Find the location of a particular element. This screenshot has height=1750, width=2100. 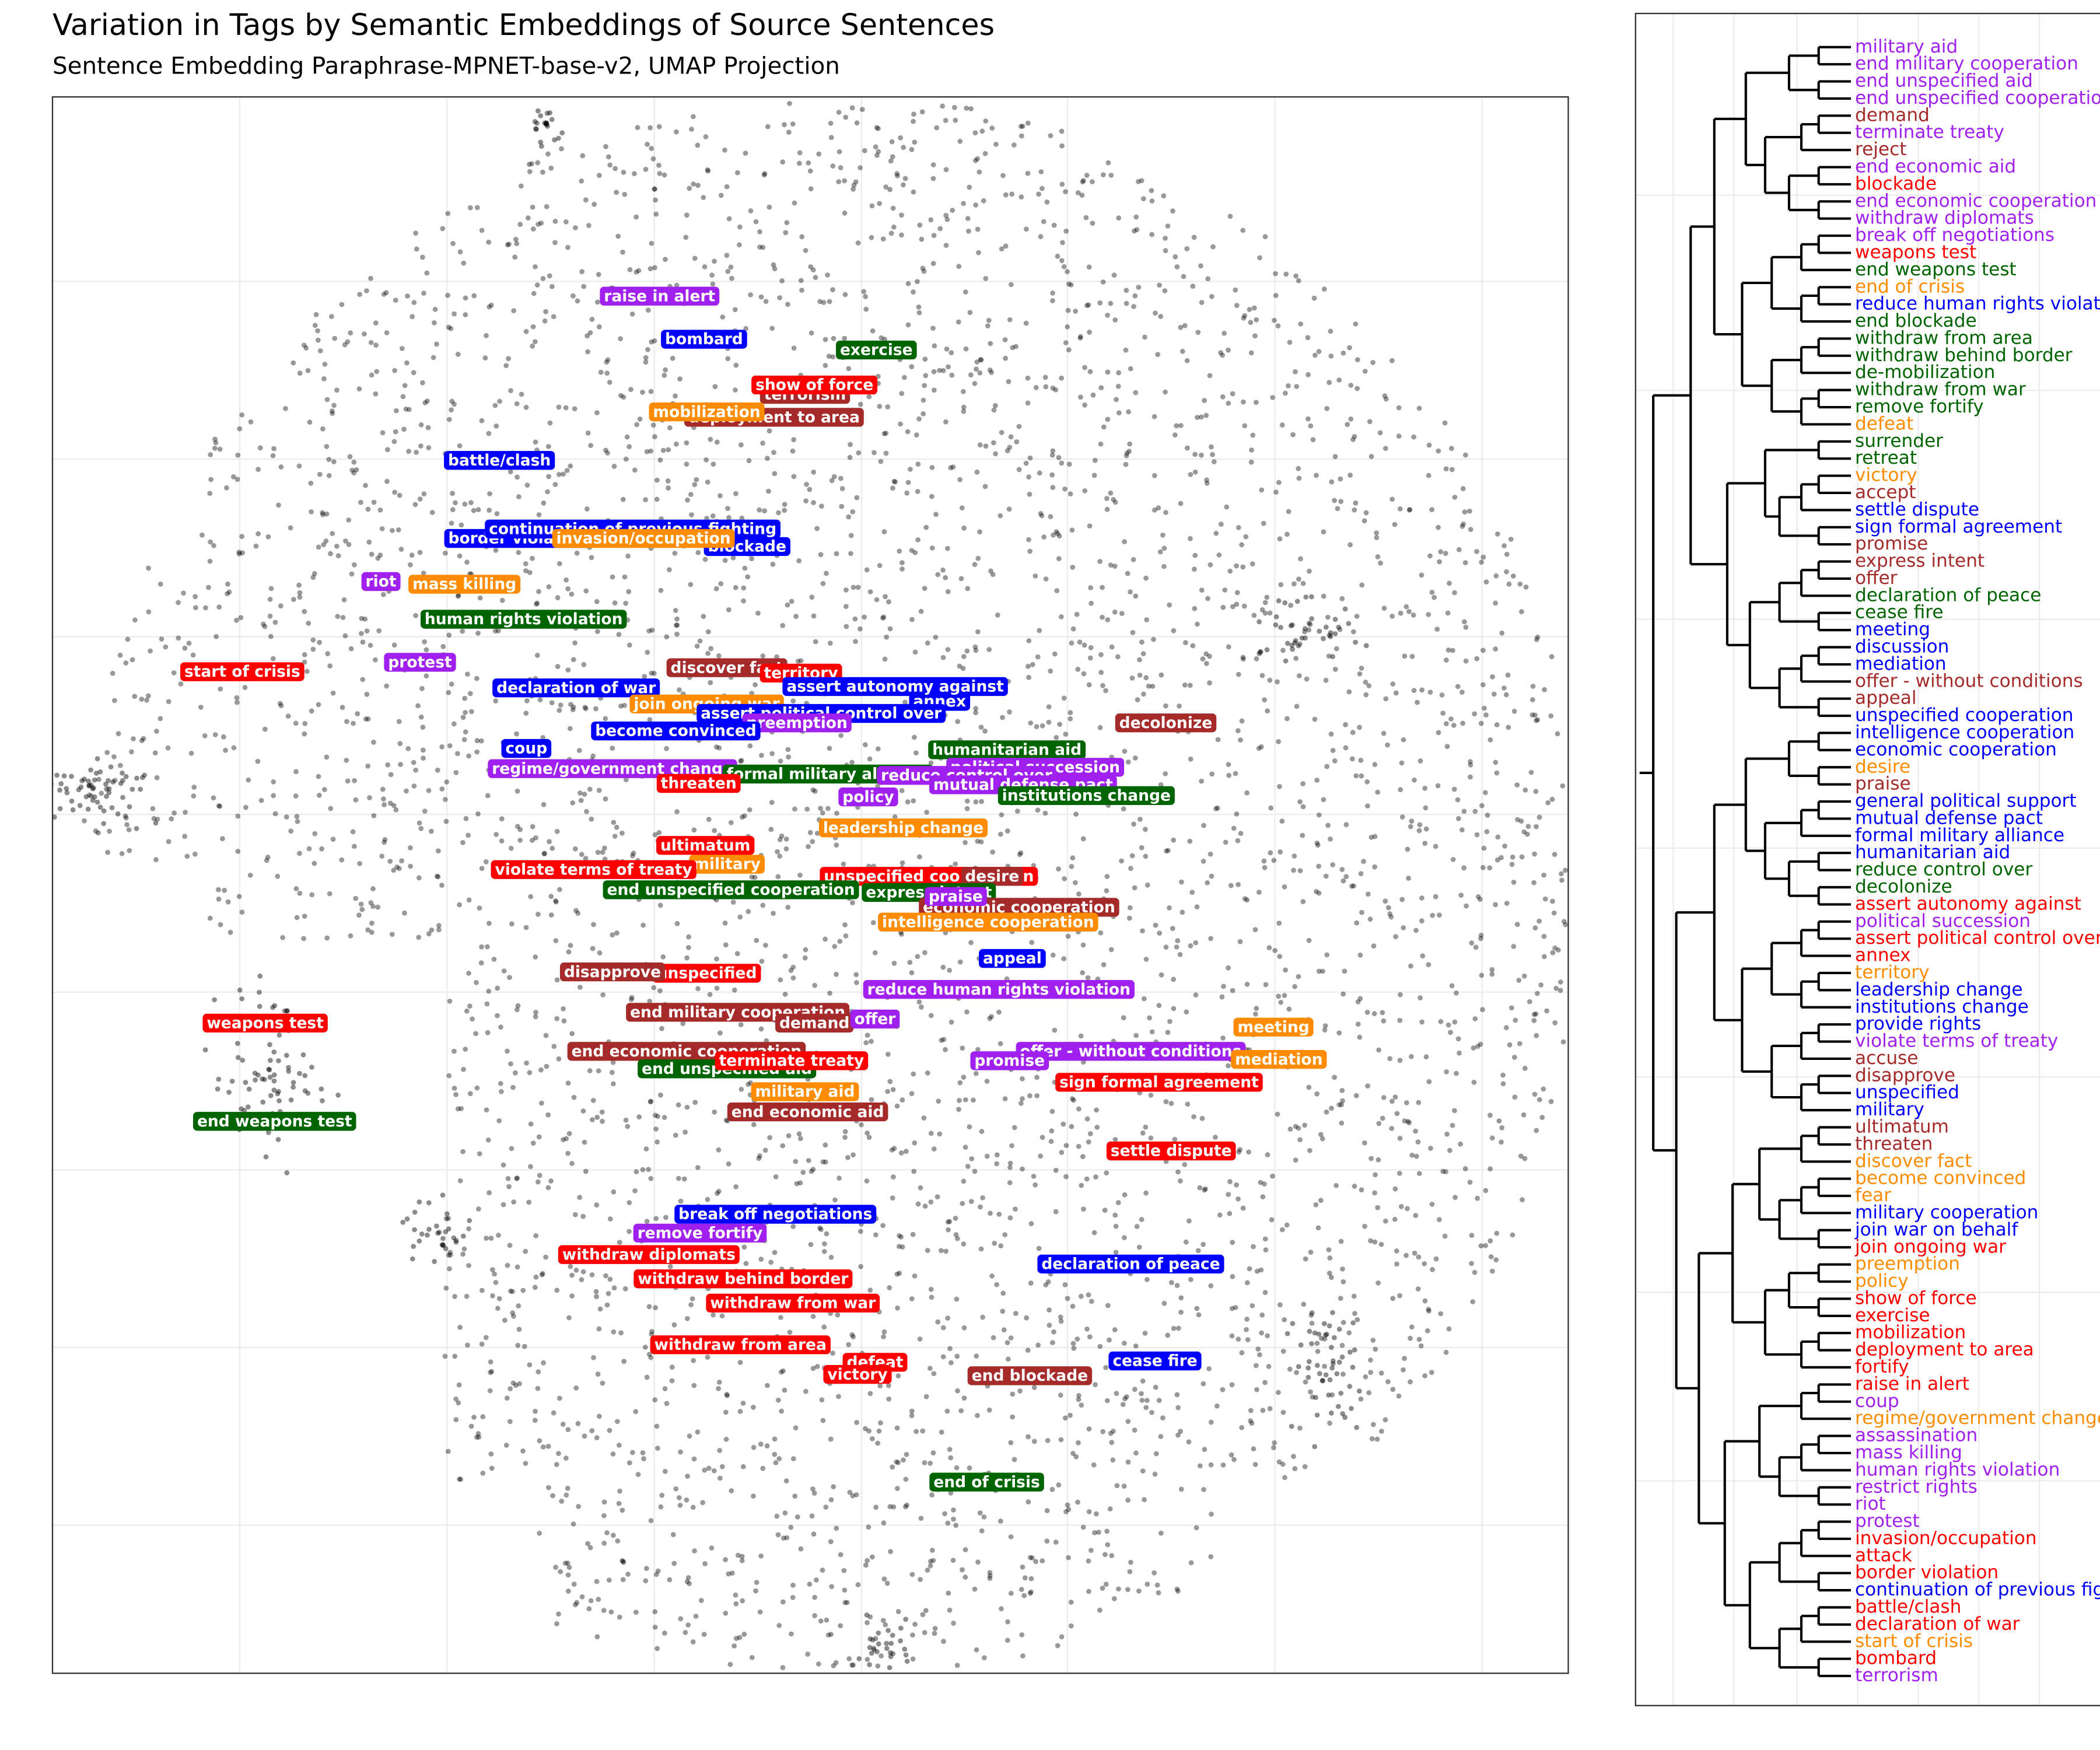

tag-text: show of force is located at coordinates (814, 385).